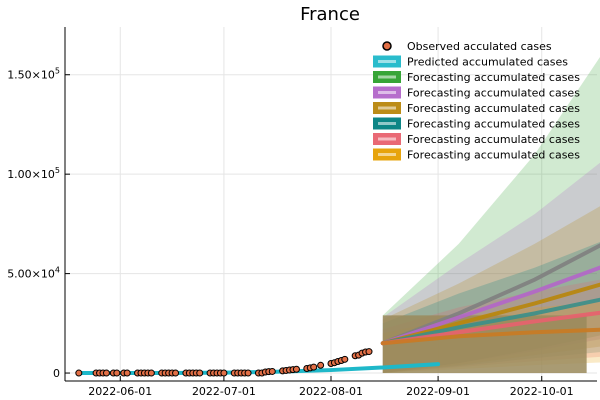  What do you see at coordinates (33, 273) in the screenshot?
I see `y-tick-label: 5.00×104` at bounding box center [33, 273].